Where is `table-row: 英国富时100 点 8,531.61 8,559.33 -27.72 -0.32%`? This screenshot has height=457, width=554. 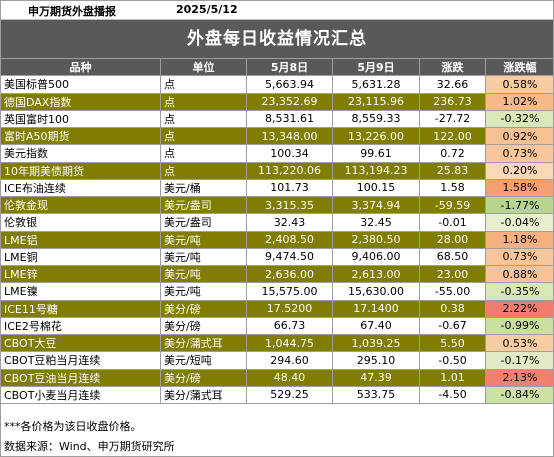 table-row: 英国富时100 点 8,531.61 8,559.33 -27.72 -0.32% is located at coordinates (277, 119).